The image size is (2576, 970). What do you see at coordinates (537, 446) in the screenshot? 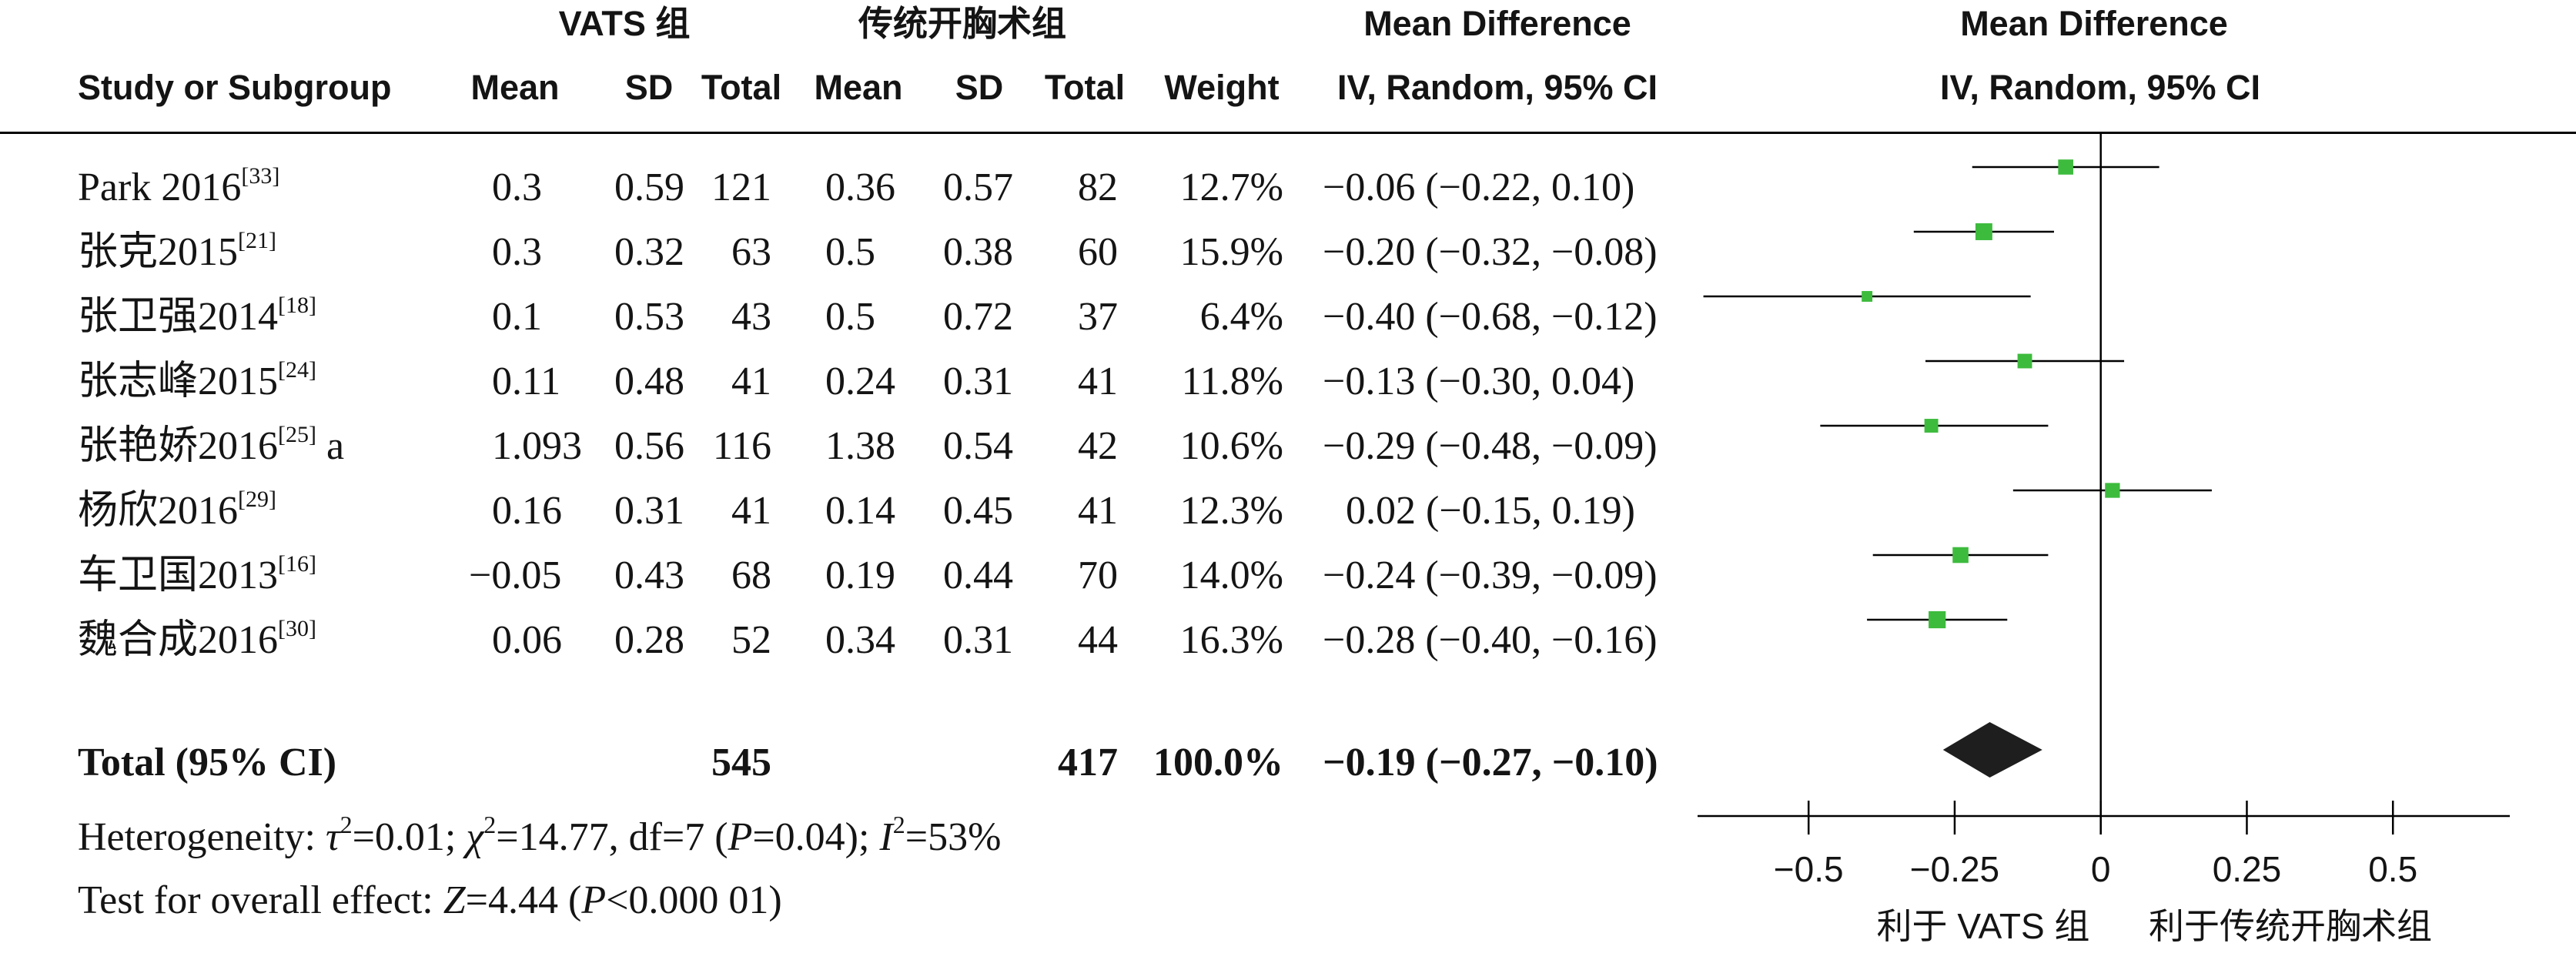
I see `vats-mean-cell: 1.093` at bounding box center [537, 446].